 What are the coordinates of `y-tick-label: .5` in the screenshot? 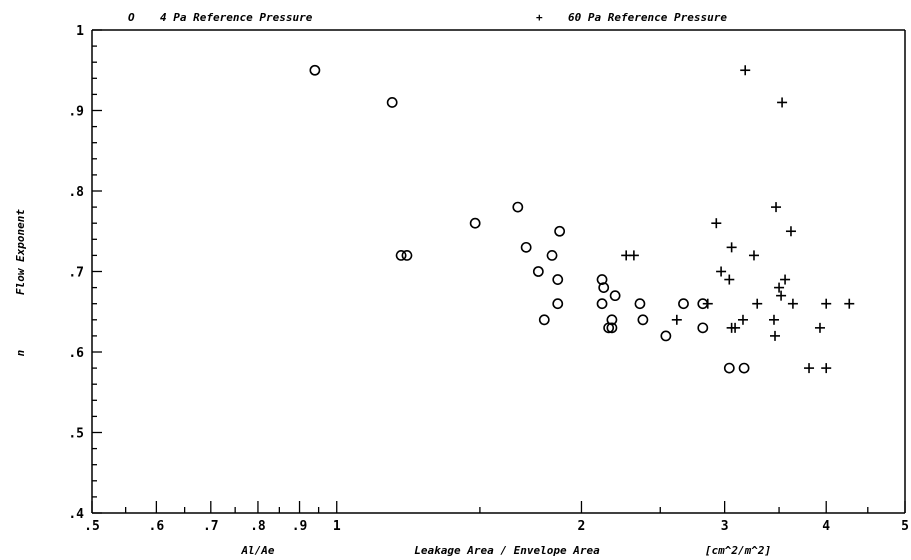 It's located at (76, 434).